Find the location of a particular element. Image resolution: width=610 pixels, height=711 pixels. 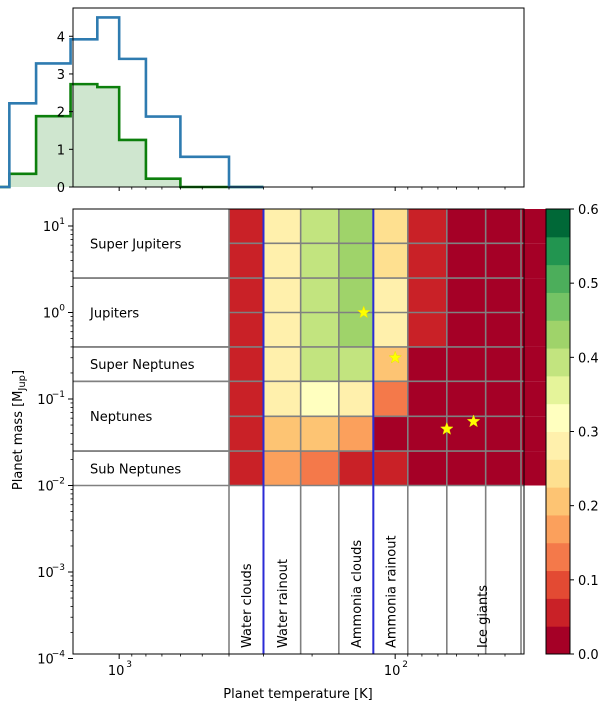

temperature-region-label: Ammonia clouds is located at coordinates (357, 594).